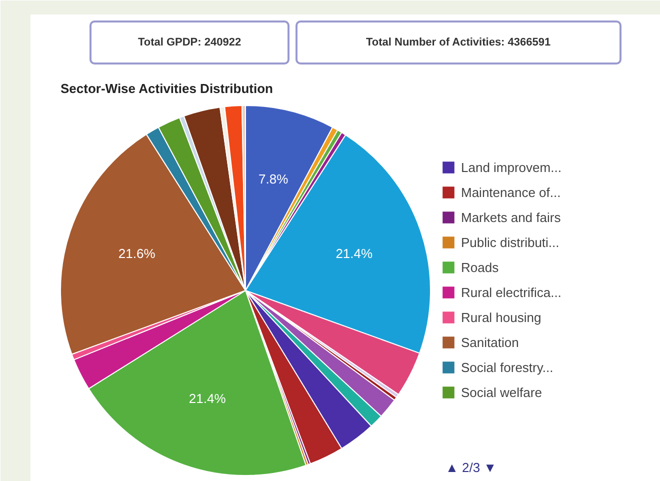 The image size is (660, 481). Describe the element at coordinates (501, 317) in the screenshot. I see `legend-label: Rural housing` at that location.